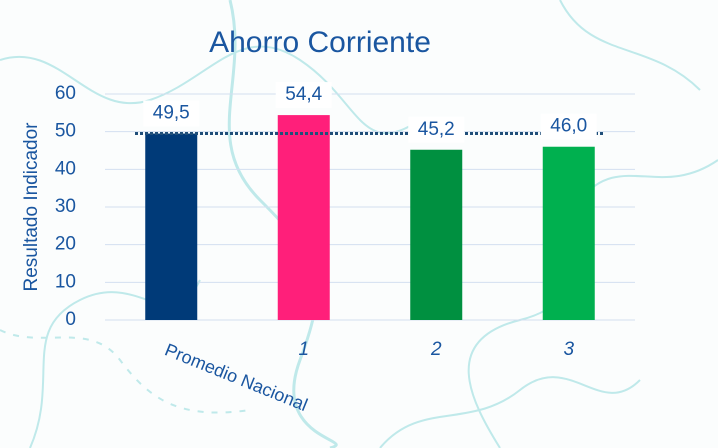  What do you see at coordinates (236, 378) in the screenshot?
I see `x-tick-label: Promedio Nacional` at bounding box center [236, 378].